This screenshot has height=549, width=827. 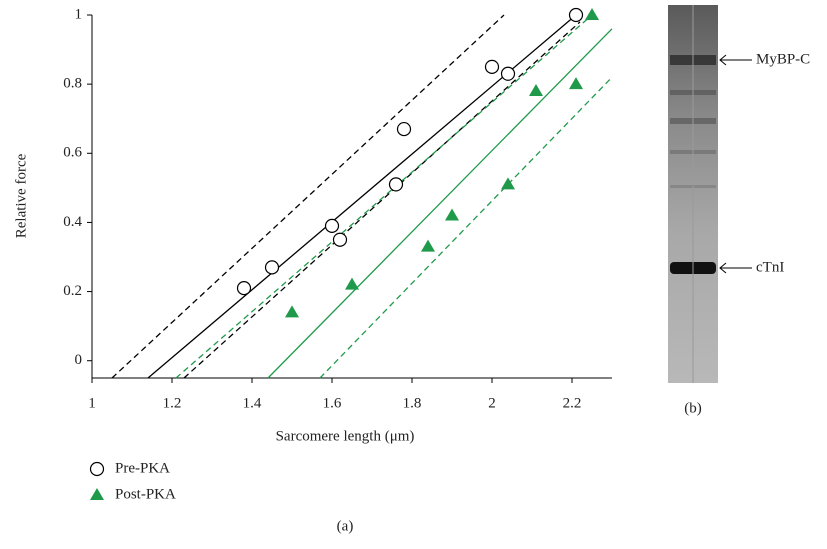 I want to click on y-axis-label: Relative force, so click(x=21, y=195).